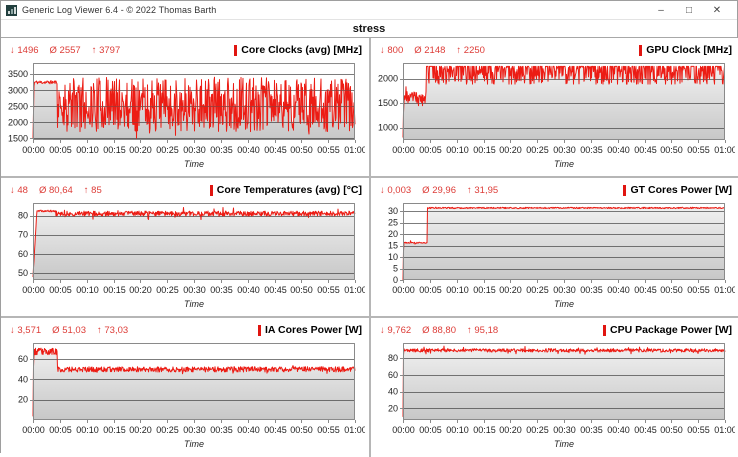 Image resolution: width=738 pixels, height=457 pixels. Describe the element at coordinates (184, 249) in the screenshot. I see `chart-canvas-core-temperatures` at that location.